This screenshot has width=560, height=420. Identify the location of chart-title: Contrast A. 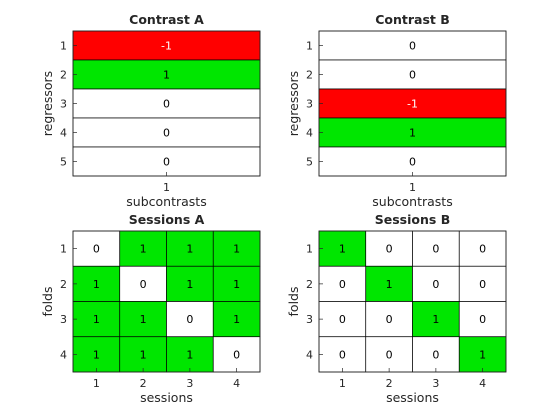
(166, 19).